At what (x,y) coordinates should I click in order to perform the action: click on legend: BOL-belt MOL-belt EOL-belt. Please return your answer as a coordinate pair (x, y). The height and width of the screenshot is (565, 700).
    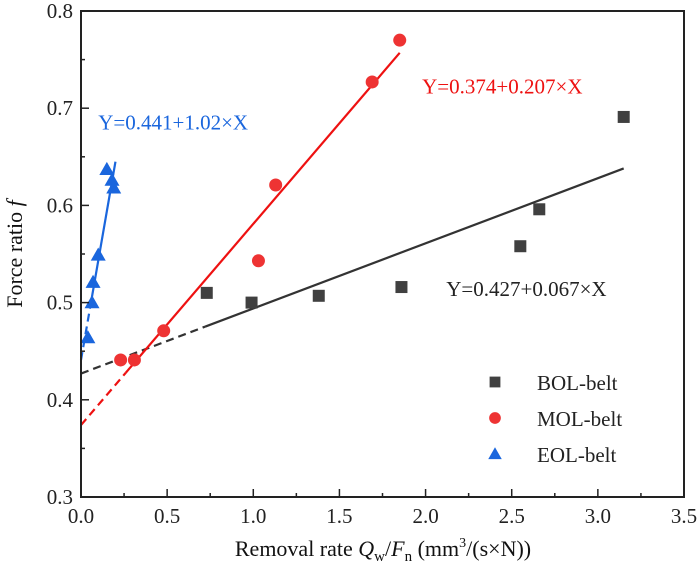
    Looking at the image, I should click on (555, 419).